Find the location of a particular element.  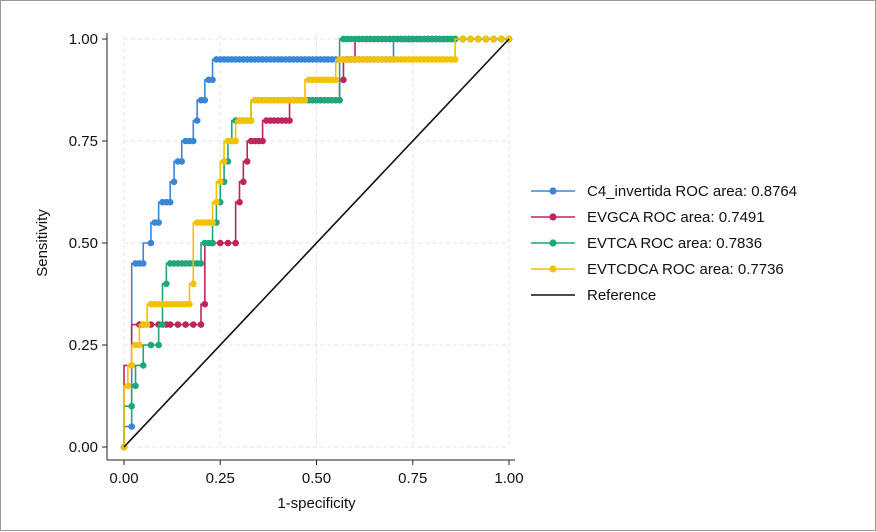

x-tick-label: 1.00 is located at coordinates (508, 478).